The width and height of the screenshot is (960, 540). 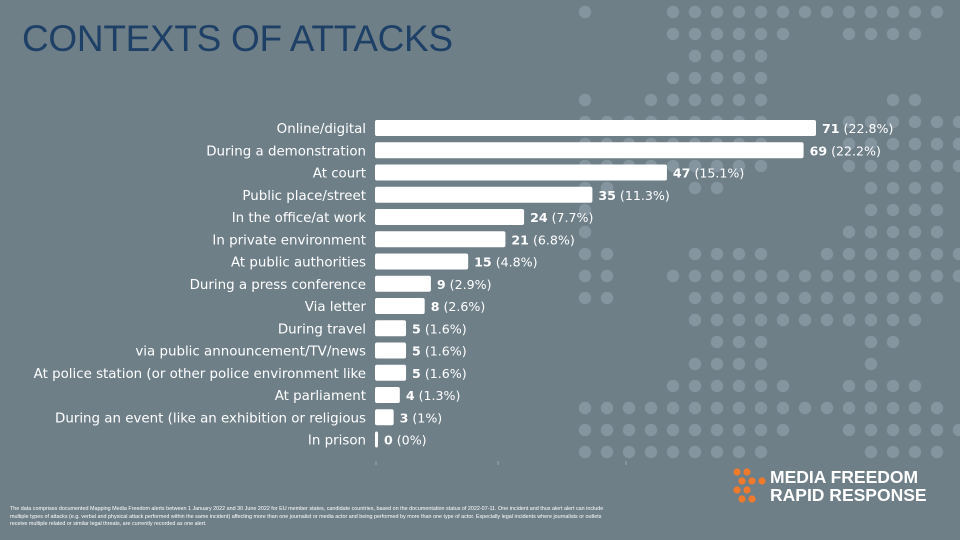 I want to click on logo: MEDIA FREEDOM RAPID RESPONSE, so click(x=839, y=487).